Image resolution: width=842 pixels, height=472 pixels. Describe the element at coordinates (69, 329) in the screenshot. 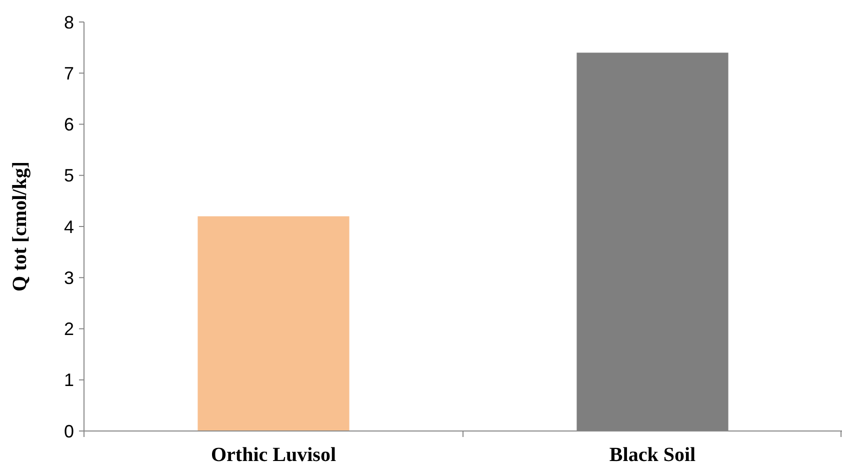

I see `y-tick-label: 2` at that location.